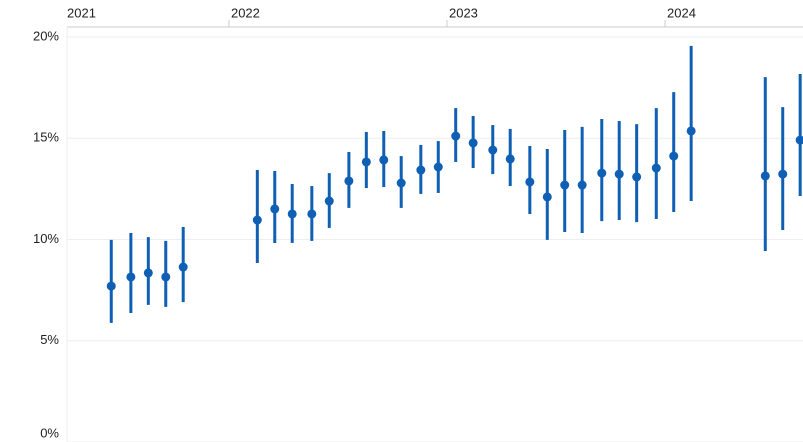 This screenshot has width=803, height=442. What do you see at coordinates (46, 35) in the screenshot?
I see `y-tick-label: 20%` at bounding box center [46, 35].